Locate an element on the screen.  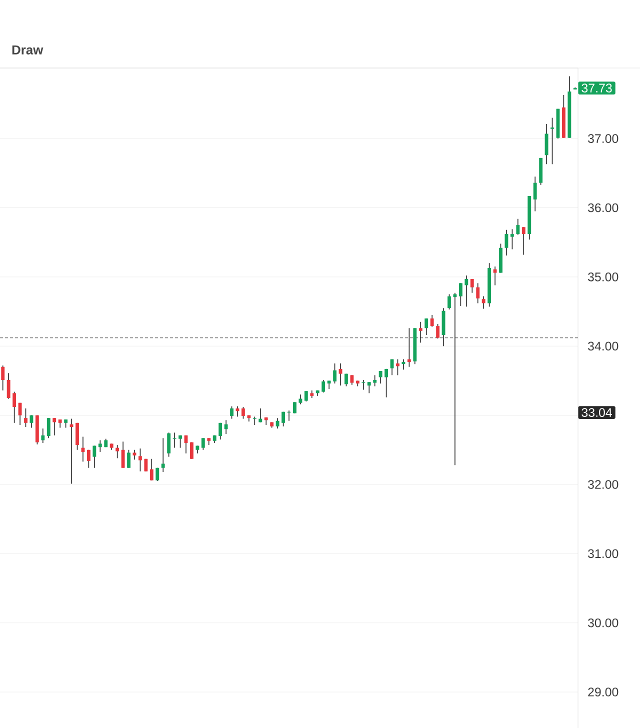
y-tick-label: 37.00 is located at coordinates (603, 138).